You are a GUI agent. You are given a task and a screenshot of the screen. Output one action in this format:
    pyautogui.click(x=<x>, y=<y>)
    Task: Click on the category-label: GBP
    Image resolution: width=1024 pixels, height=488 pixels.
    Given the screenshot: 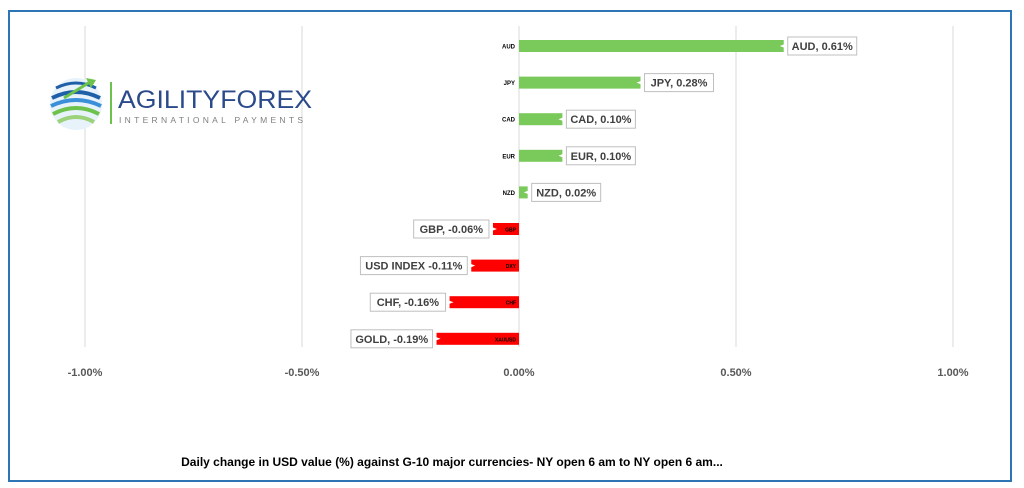 What is the action you would take?
    pyautogui.click(x=511, y=231)
    